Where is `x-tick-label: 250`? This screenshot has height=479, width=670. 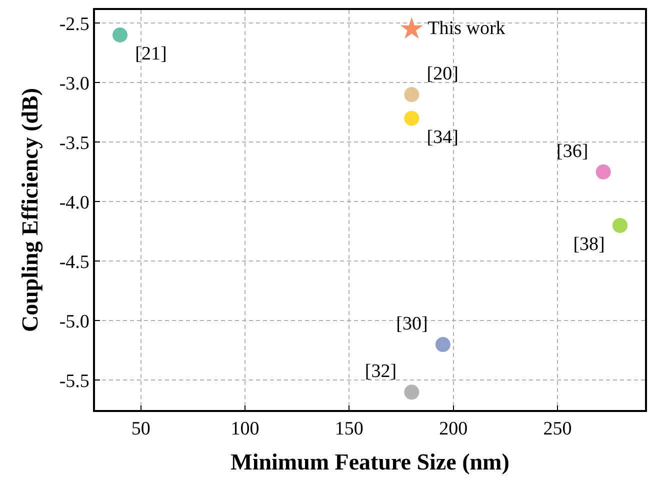 x-tick-label: 250 is located at coordinates (557, 429).